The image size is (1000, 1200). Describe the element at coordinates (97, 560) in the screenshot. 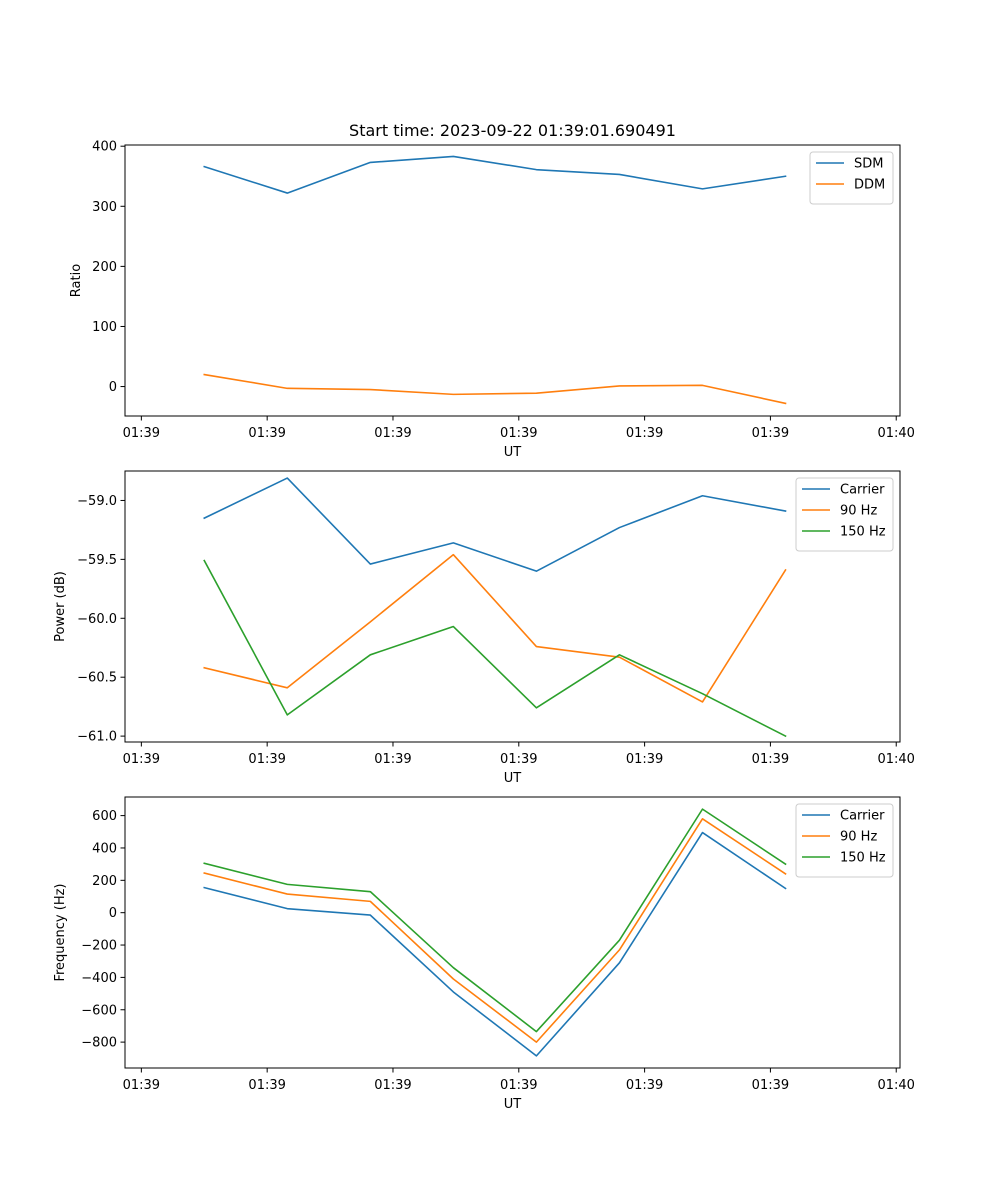

I see `y-tick-label: −59.5` at that location.